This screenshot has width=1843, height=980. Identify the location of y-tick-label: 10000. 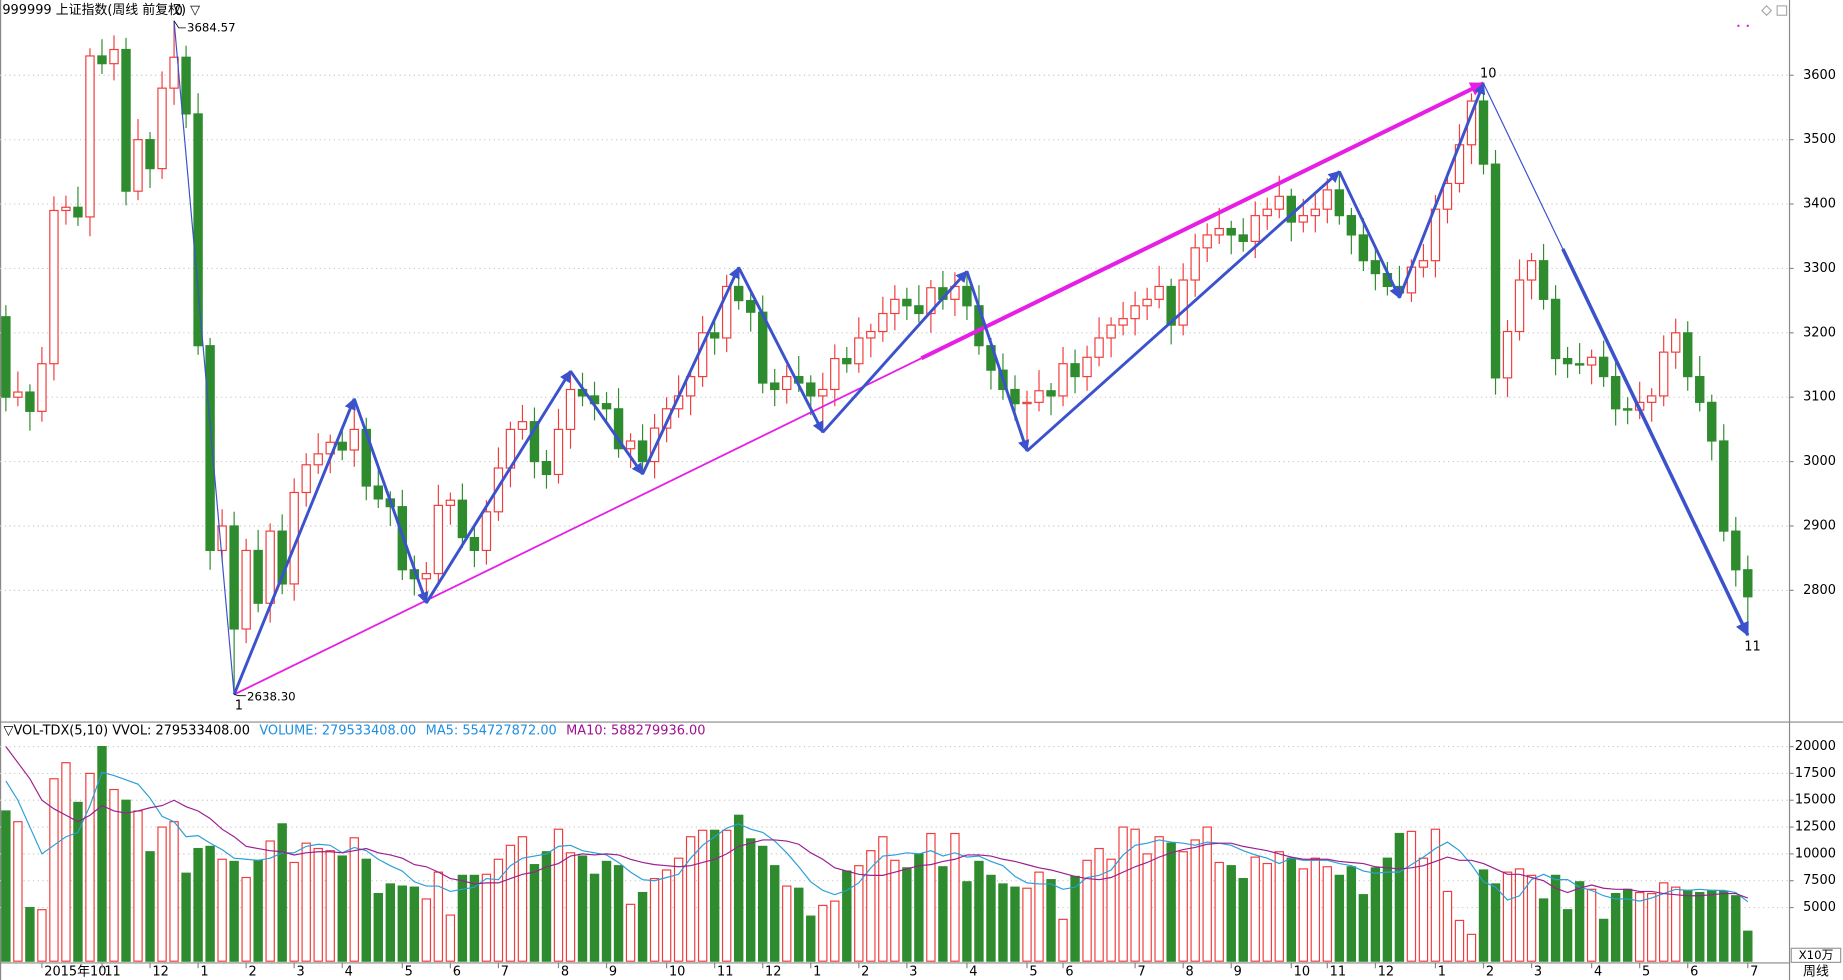
(1815, 853).